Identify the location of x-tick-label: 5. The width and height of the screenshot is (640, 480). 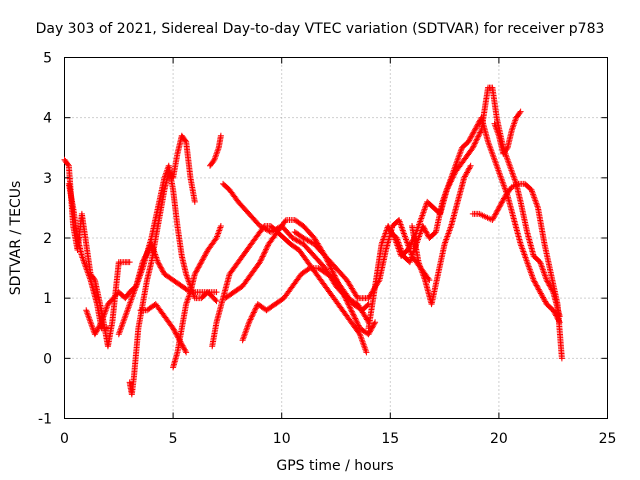
(173, 439).